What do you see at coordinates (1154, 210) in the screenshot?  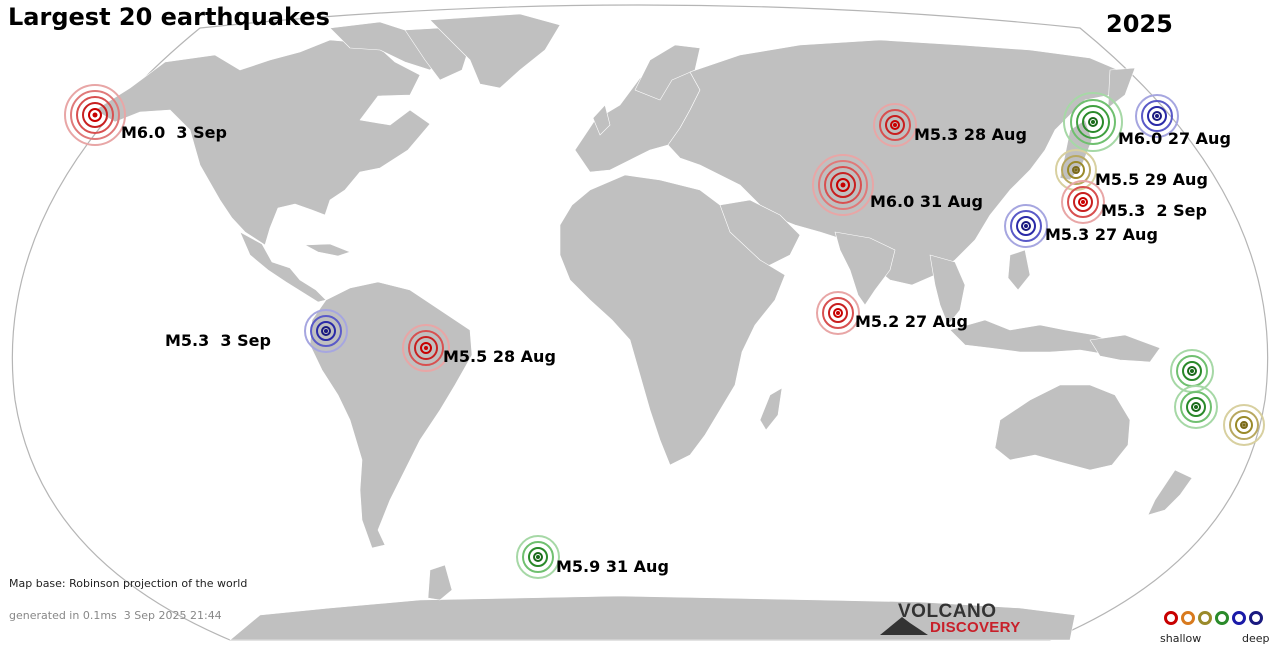 I see `quake-label-japan-red: M5.3 2 Sep` at bounding box center [1154, 210].